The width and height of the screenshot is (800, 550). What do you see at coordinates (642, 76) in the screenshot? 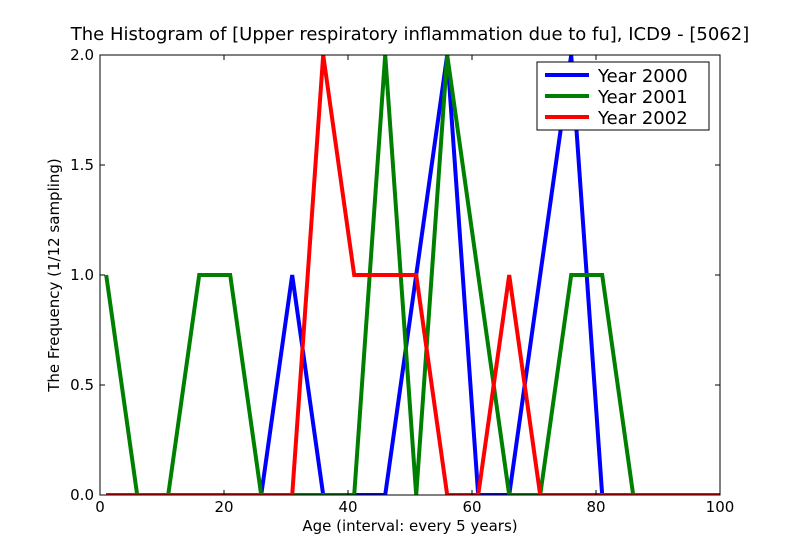
I see `legend-label: Year 2000` at bounding box center [642, 76].